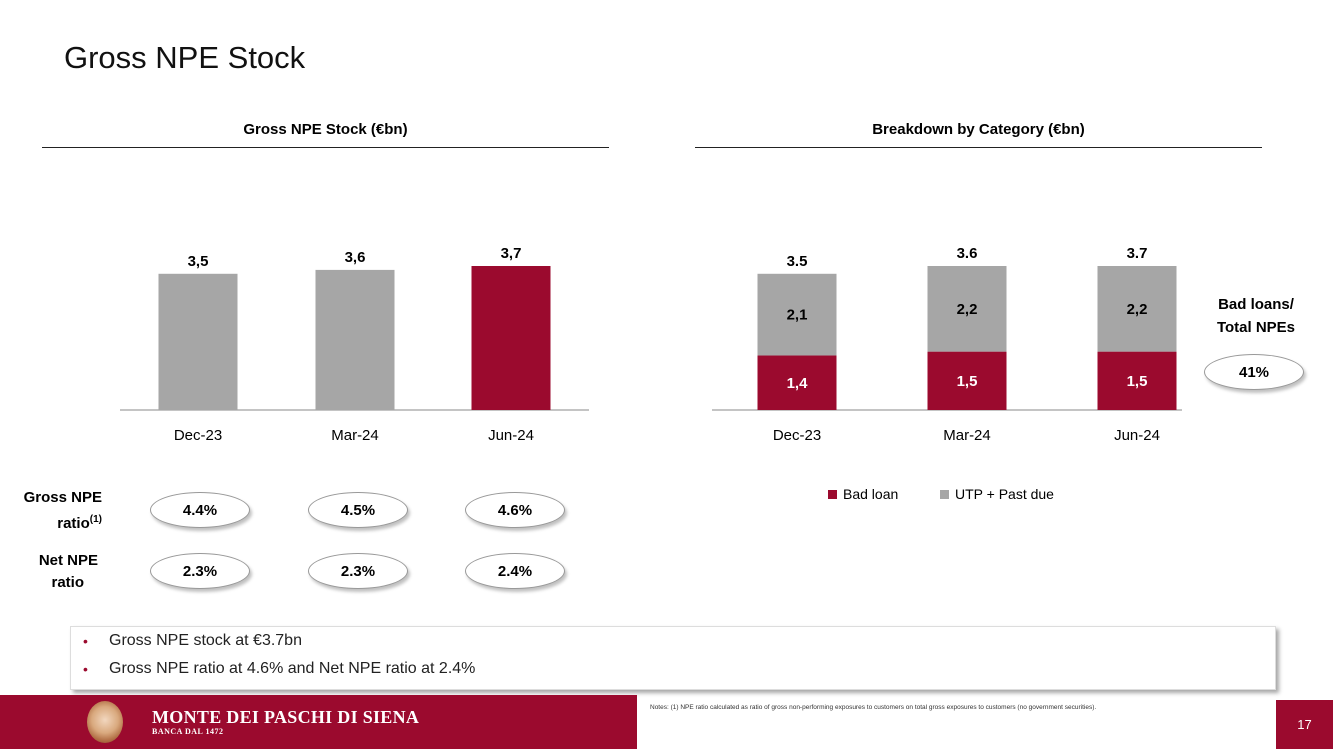 The width and height of the screenshot is (1333, 749). Describe the element at coordinates (325, 129) in the screenshot. I see `left-chart-title: Gross NPE Stock (€bn)` at that location.